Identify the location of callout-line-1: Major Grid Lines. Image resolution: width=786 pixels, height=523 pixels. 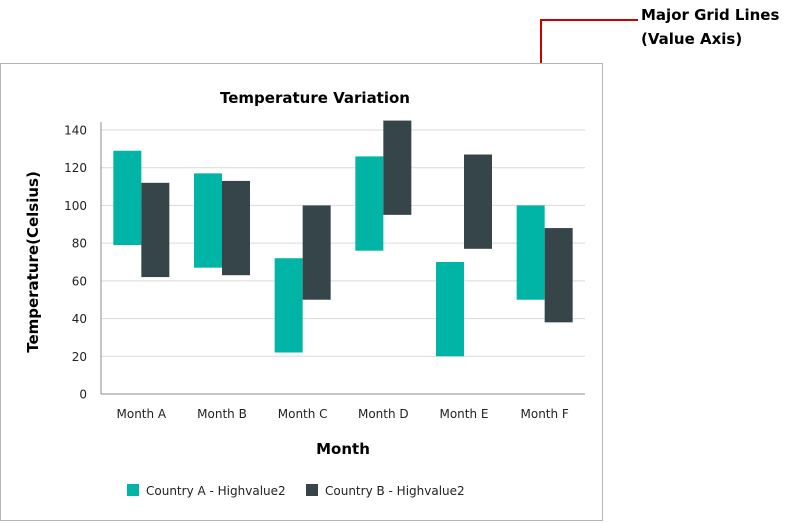
(710, 15).